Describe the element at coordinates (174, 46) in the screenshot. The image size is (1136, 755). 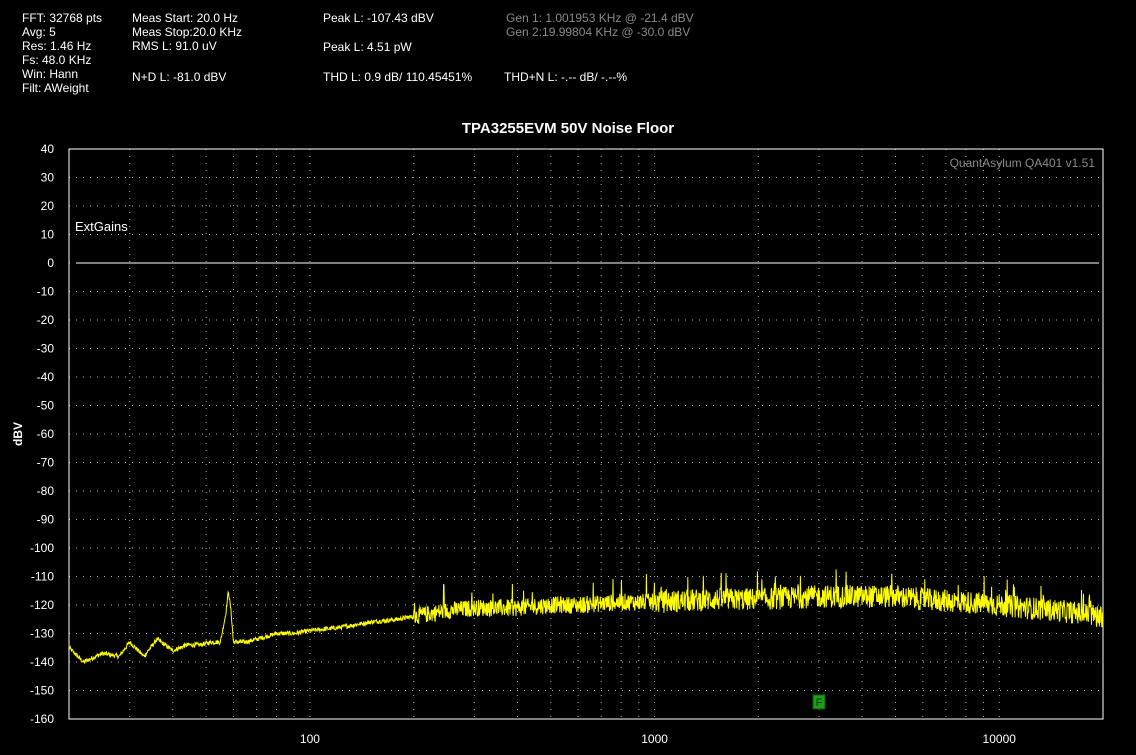
I see `rms-text: RMS L: 91.0 uV` at that location.